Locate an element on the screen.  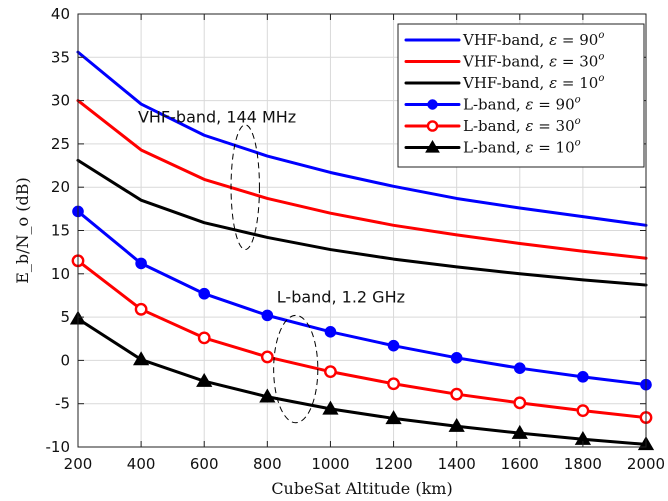
y-axis-title: E_b/N_o (dB) is located at coordinates (22, 230).